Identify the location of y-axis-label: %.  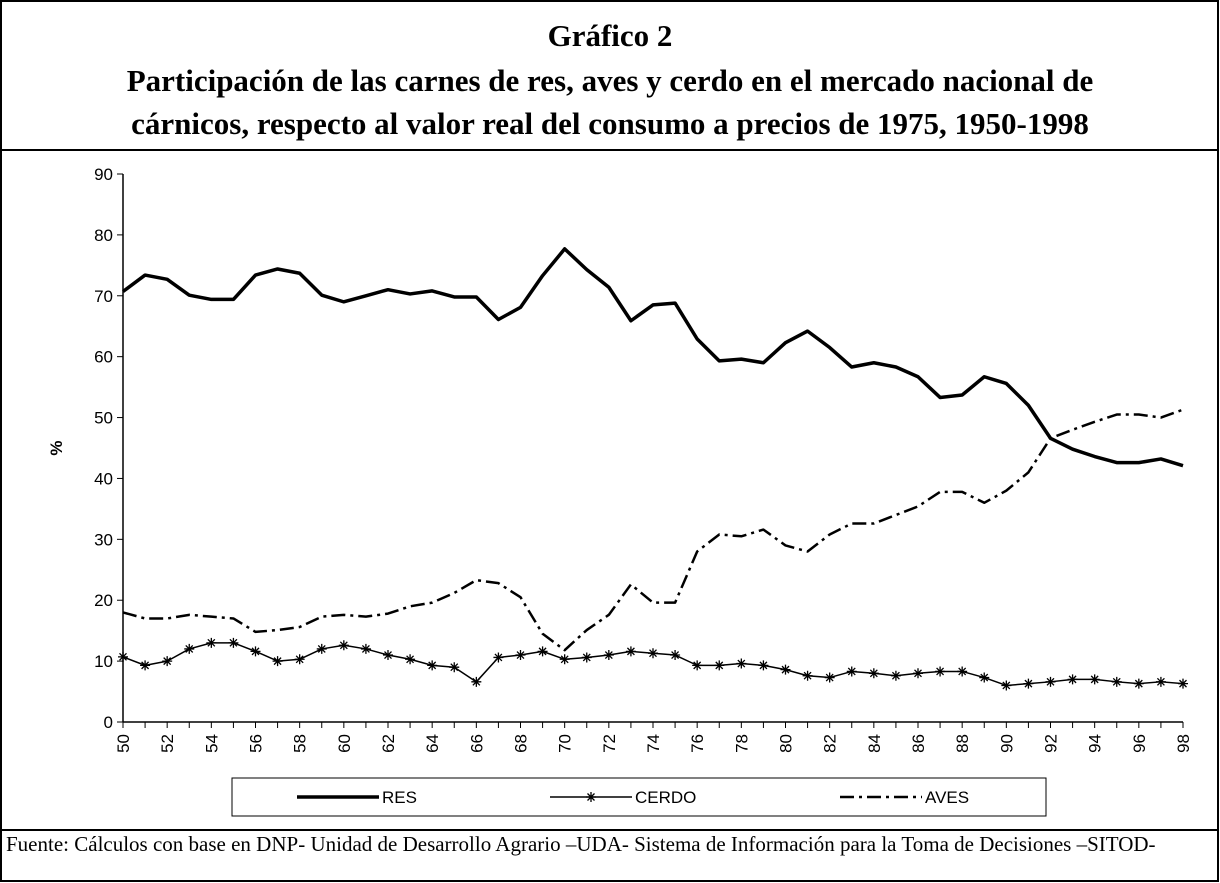
(56, 447).